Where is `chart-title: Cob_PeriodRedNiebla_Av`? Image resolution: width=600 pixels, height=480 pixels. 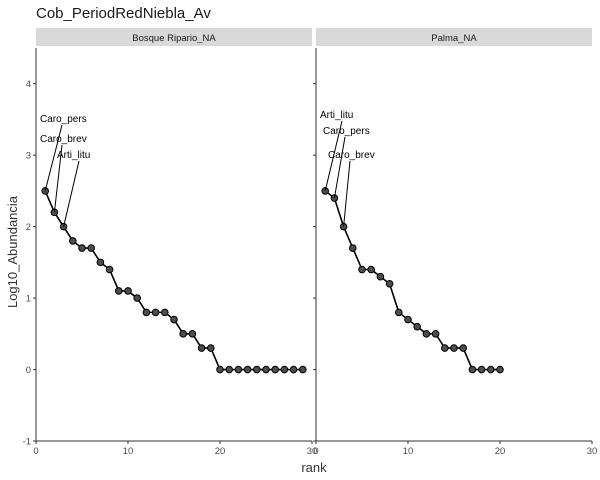
chart-title: Cob_PeriodRedNiebla_Av is located at coordinates (123, 13).